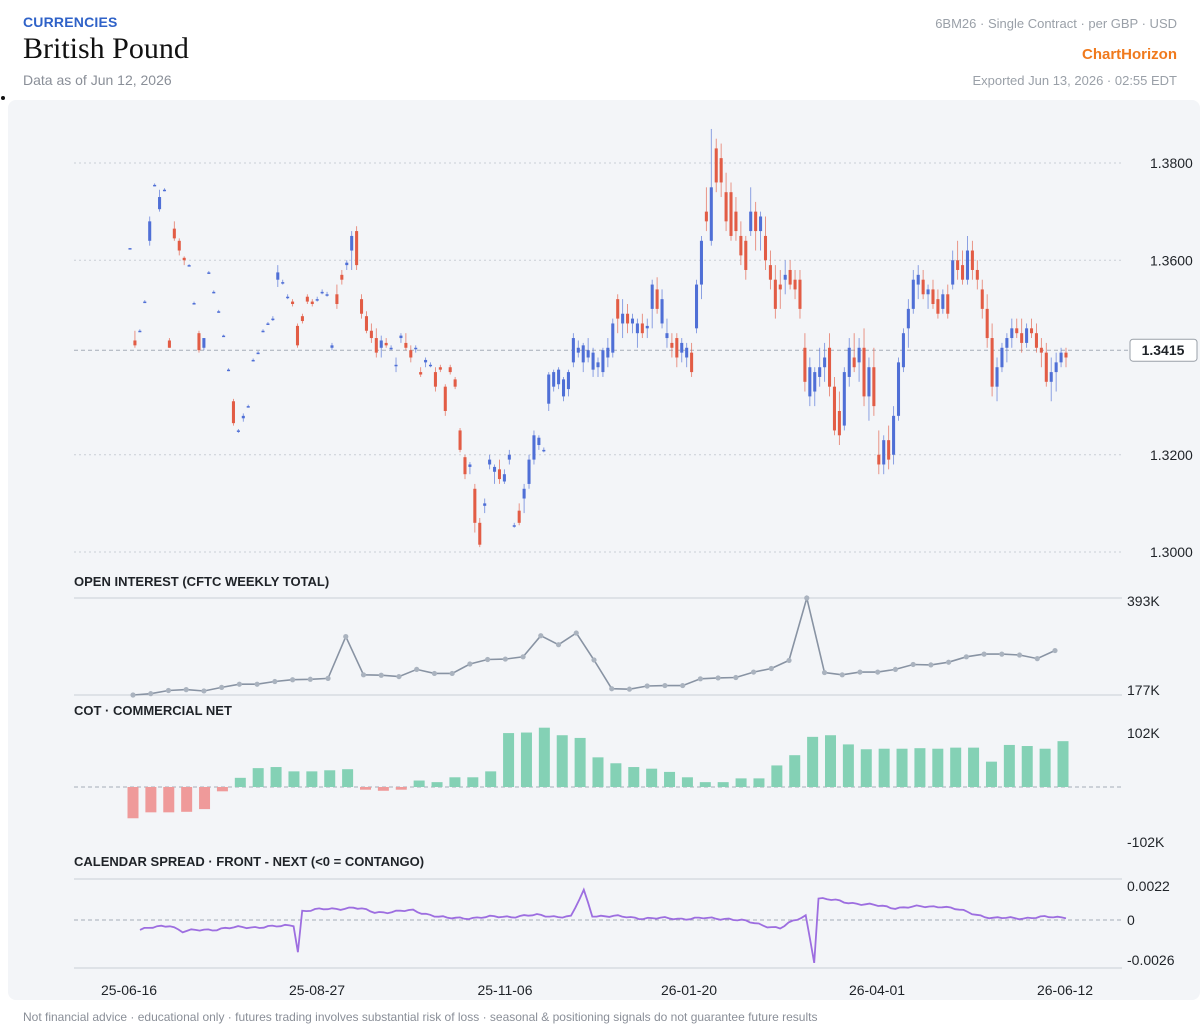  I want to click on cot-tick-max: 102K, so click(1143, 733).